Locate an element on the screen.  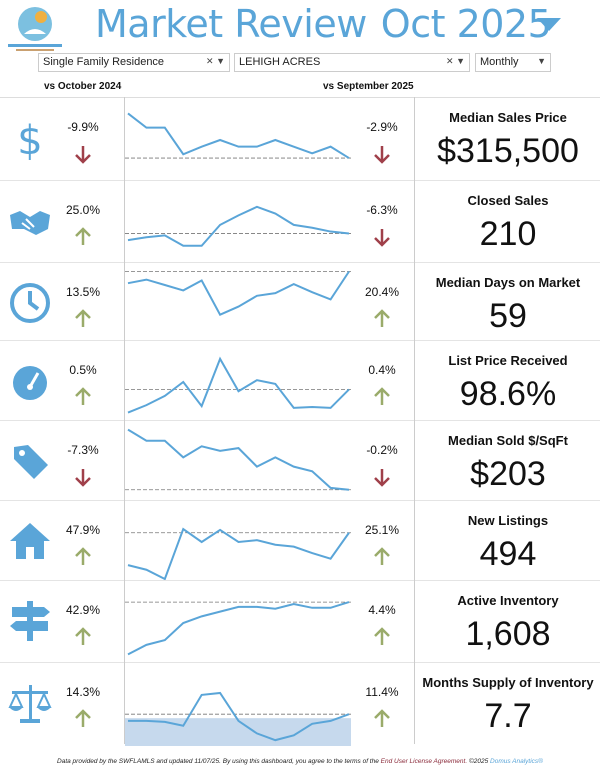
dollar-icon: $ is located at coordinates (29, 139).